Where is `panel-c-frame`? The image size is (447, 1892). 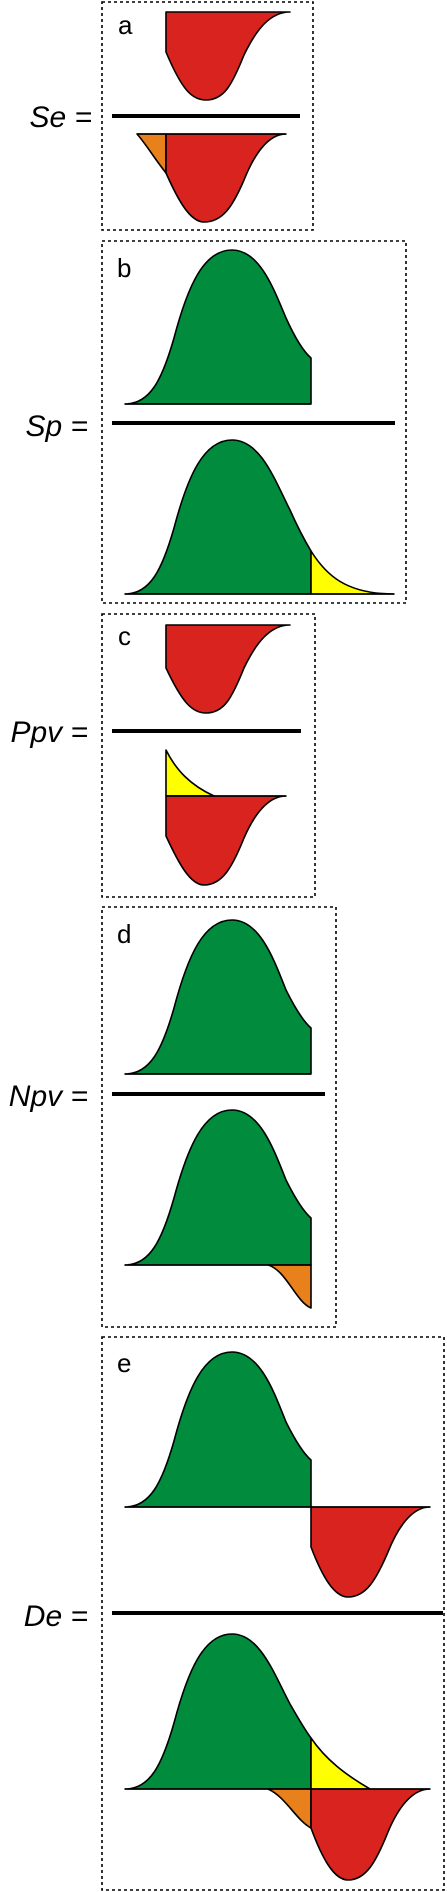 panel-c-frame is located at coordinates (208, 755).